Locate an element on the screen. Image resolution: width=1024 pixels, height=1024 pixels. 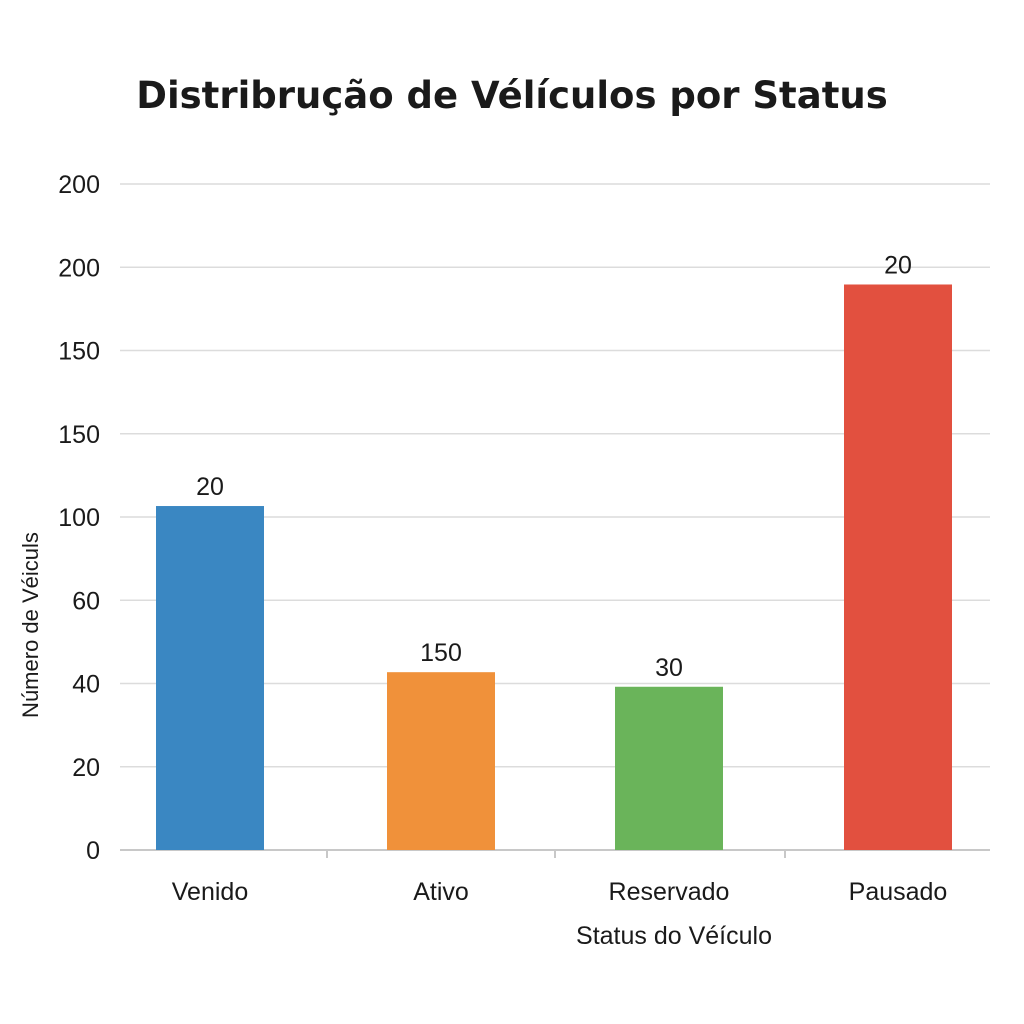
x-axis-ticks: Venido Ativo Reservado Pausado is located at coordinates (560, 892).